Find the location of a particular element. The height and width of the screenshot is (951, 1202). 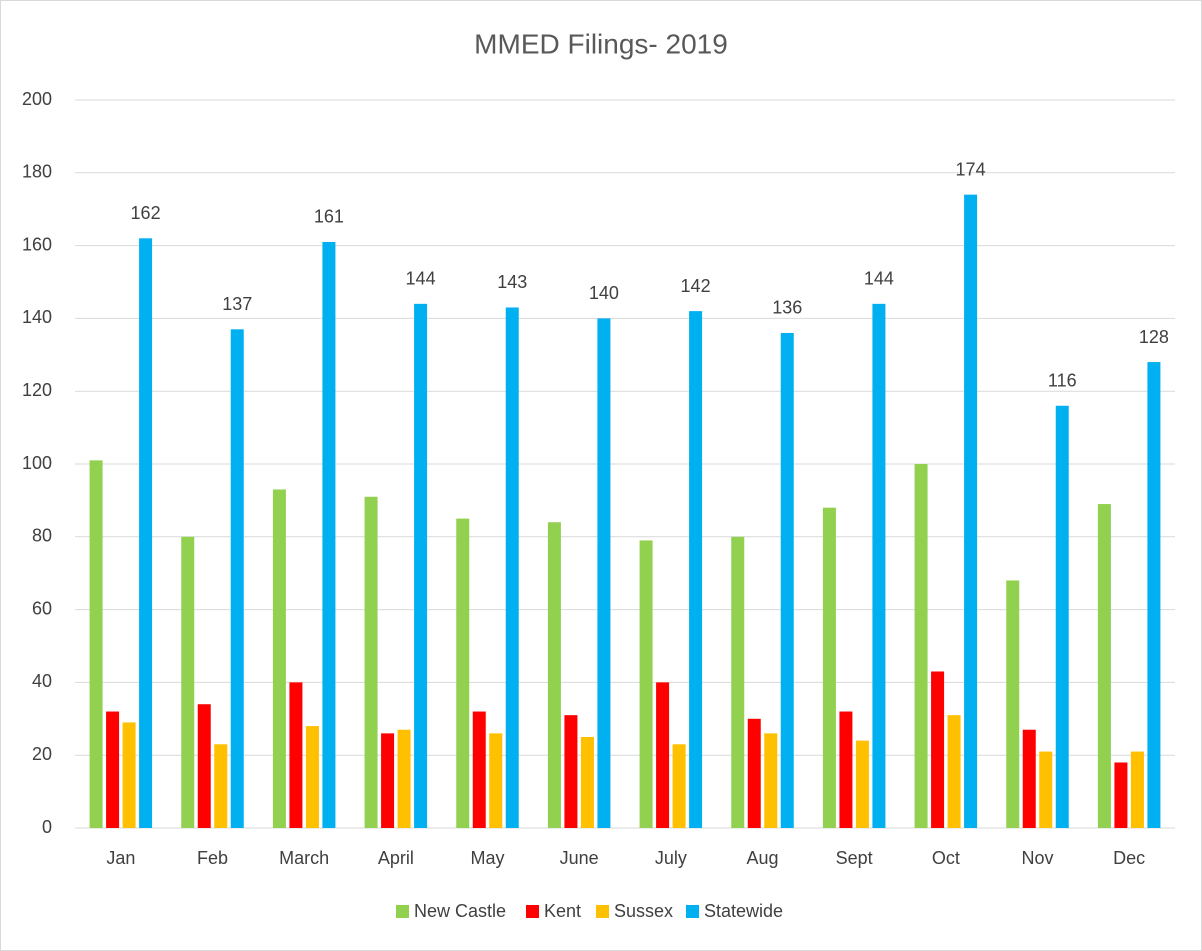

x-tick-label: Aug is located at coordinates (762, 858).